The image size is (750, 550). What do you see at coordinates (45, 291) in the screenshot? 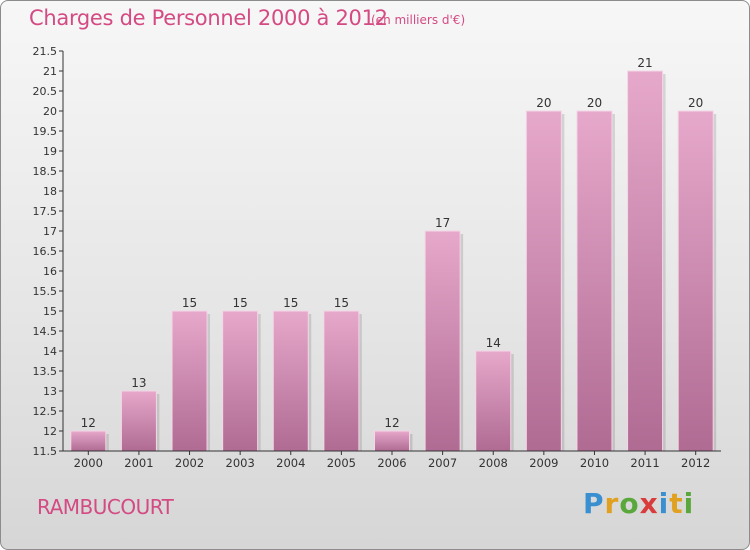
I see `y-tick-label: 15.5` at bounding box center [45, 291].